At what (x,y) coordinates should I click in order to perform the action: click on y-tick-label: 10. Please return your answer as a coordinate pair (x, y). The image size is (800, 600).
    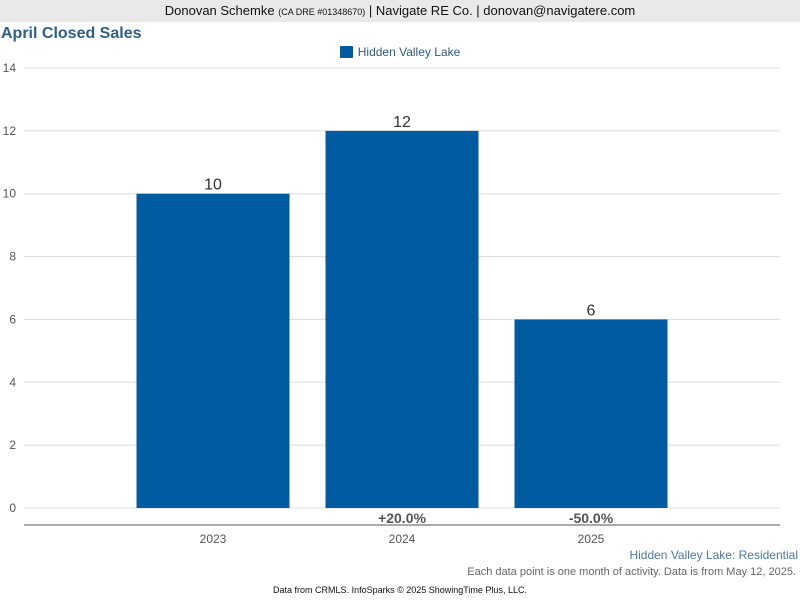
    Looking at the image, I should click on (10, 194).